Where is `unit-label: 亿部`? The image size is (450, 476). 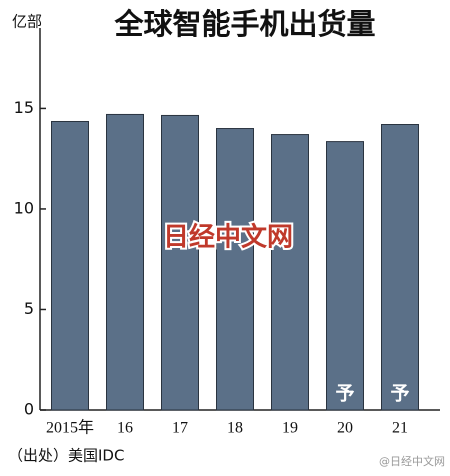 unit-label: 亿部 is located at coordinates (27, 22).